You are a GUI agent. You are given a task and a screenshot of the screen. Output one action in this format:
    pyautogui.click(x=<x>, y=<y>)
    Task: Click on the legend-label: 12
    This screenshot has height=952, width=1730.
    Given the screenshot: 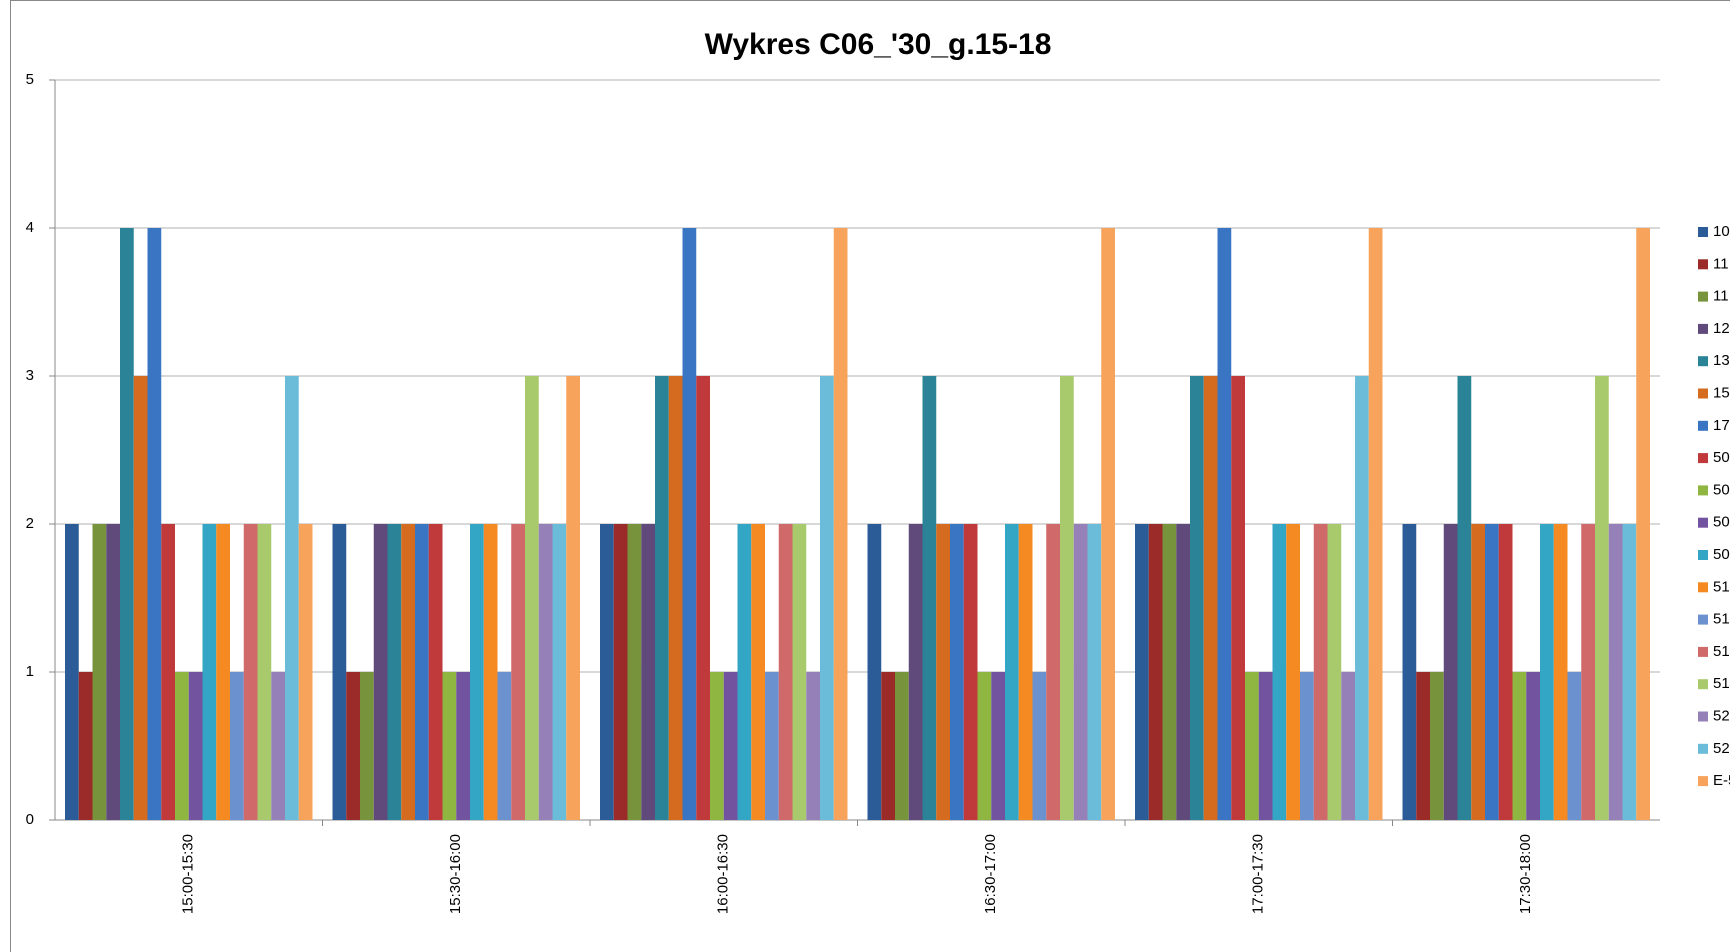 What is the action you would take?
    pyautogui.click(x=1721, y=328)
    